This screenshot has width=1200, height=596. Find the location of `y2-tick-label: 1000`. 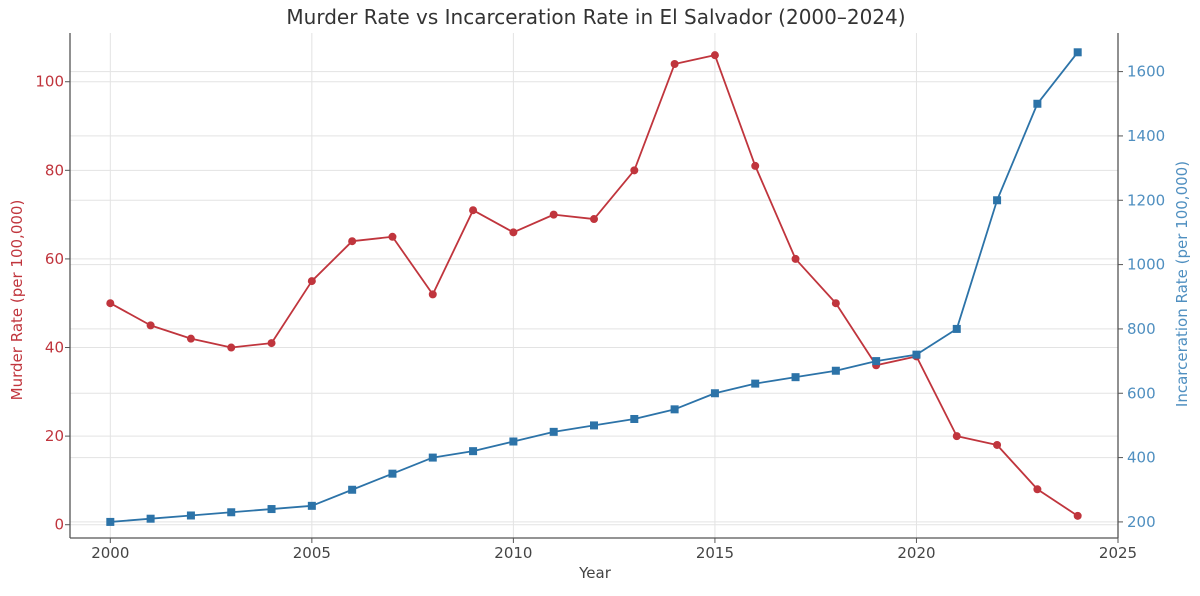

y2-tick-label: 1000 is located at coordinates (1146, 265).